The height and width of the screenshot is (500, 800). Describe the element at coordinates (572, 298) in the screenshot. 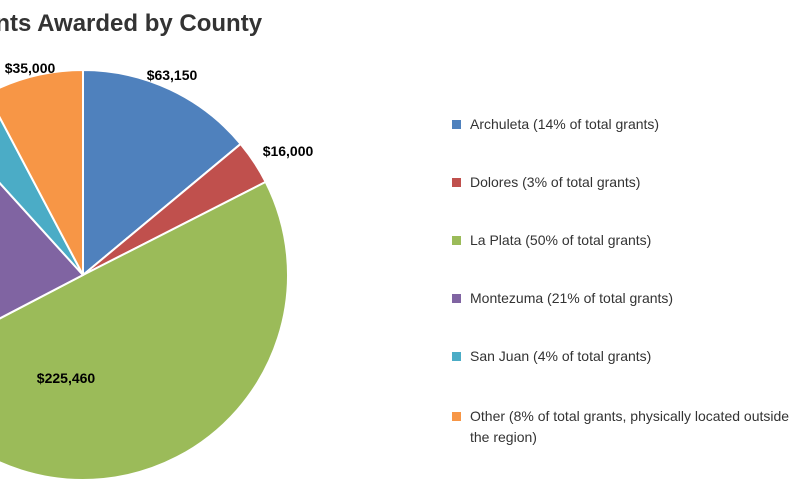

I see `legend-label: Montezuma (21% of total grants)` at that location.